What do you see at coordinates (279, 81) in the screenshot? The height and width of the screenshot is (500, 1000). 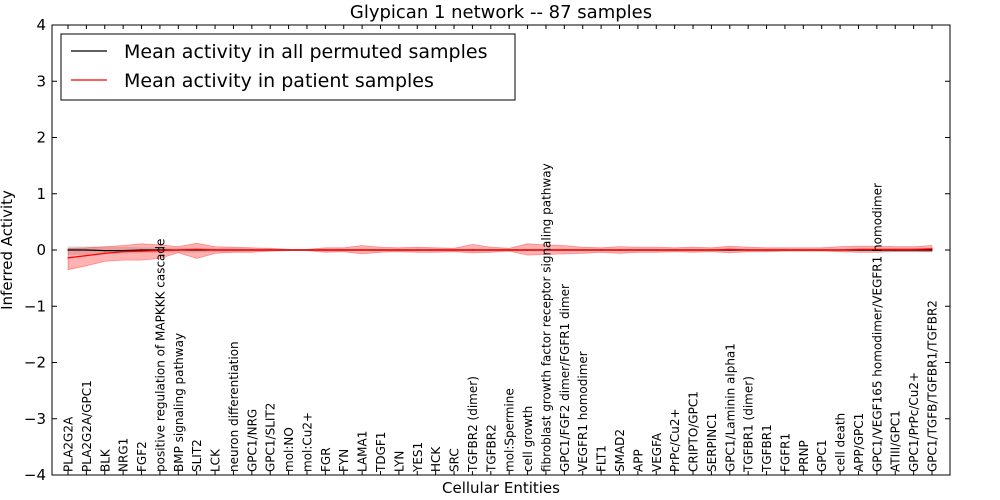 I see `legend-label-patient: Mean activity in patient samples` at bounding box center [279, 81].